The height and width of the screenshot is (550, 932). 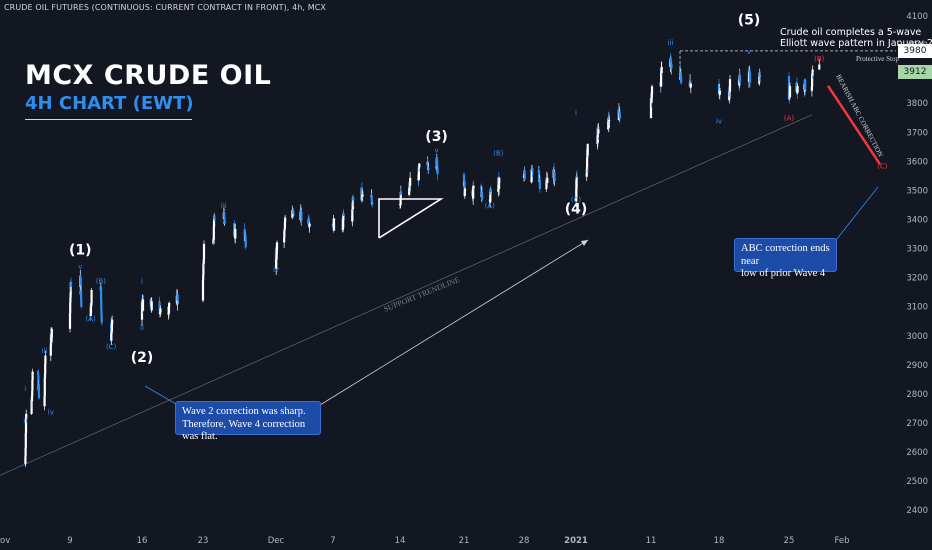 What do you see at coordinates (857, 213) in the screenshot?
I see `abc-box-pointer` at bounding box center [857, 213].